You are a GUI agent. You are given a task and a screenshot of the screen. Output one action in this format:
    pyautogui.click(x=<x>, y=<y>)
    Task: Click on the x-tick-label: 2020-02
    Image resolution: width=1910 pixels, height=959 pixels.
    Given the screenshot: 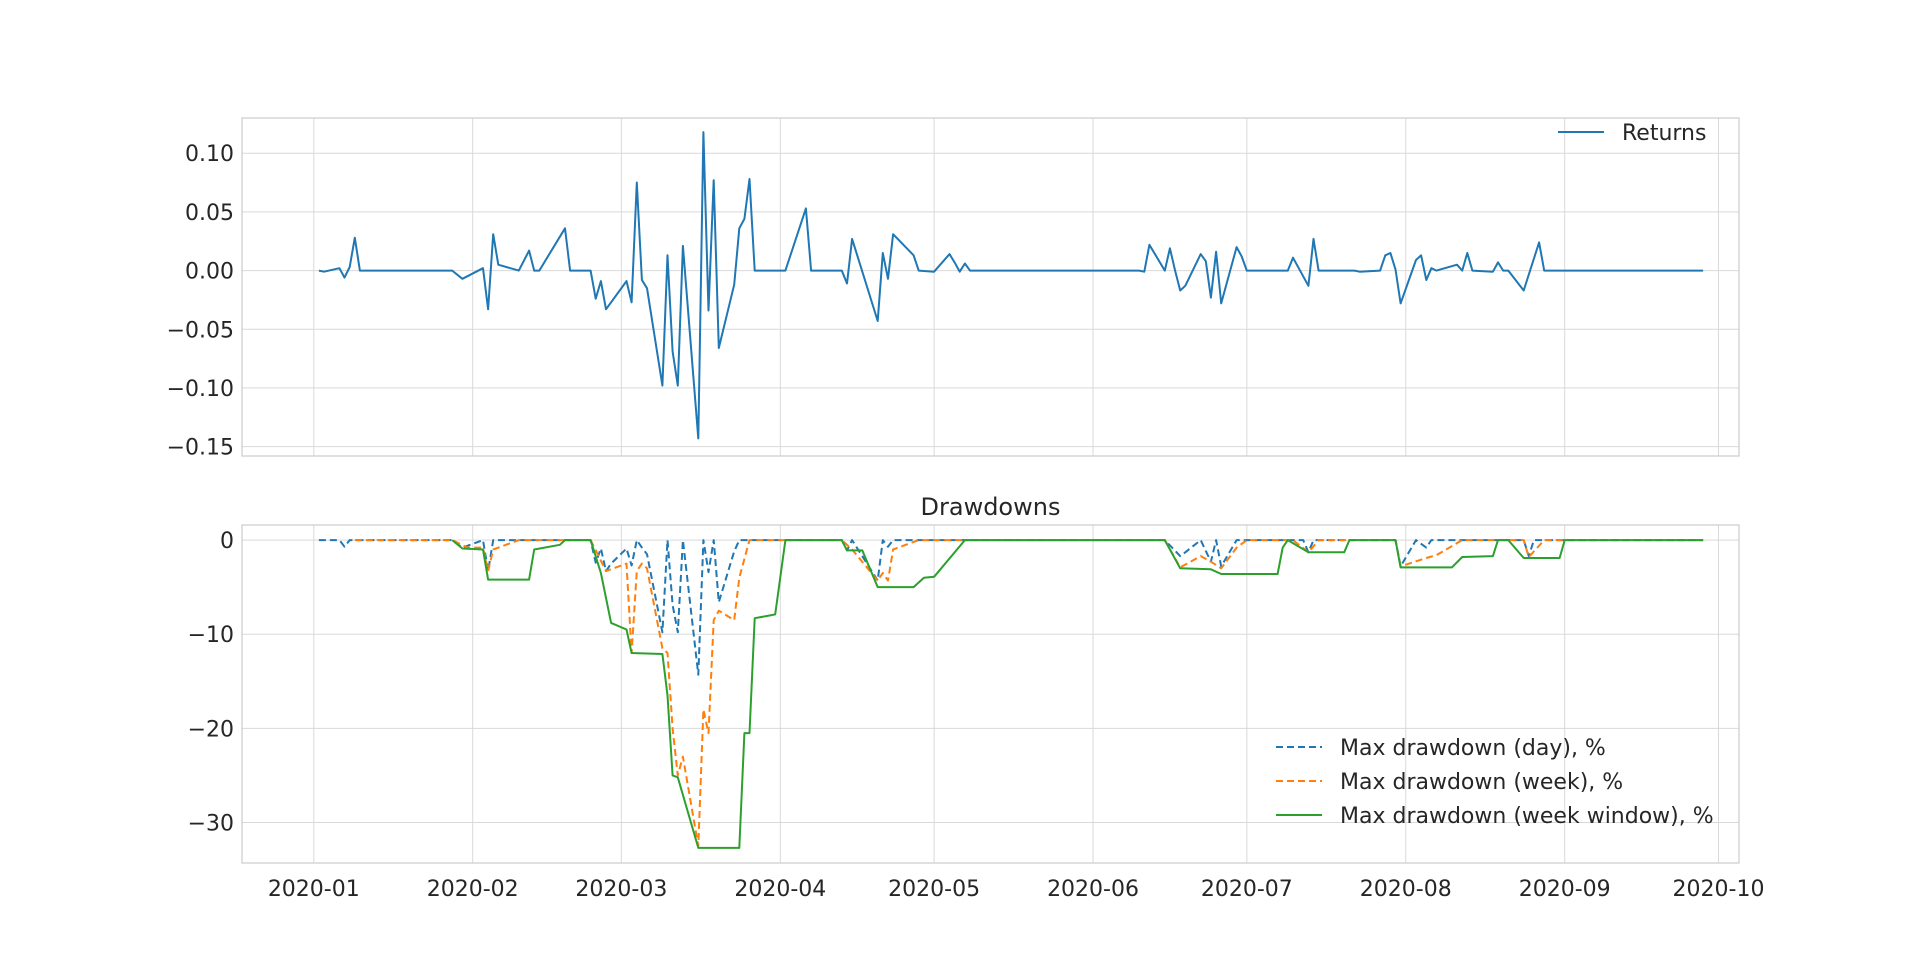 What is the action you would take?
    pyautogui.click(x=473, y=889)
    